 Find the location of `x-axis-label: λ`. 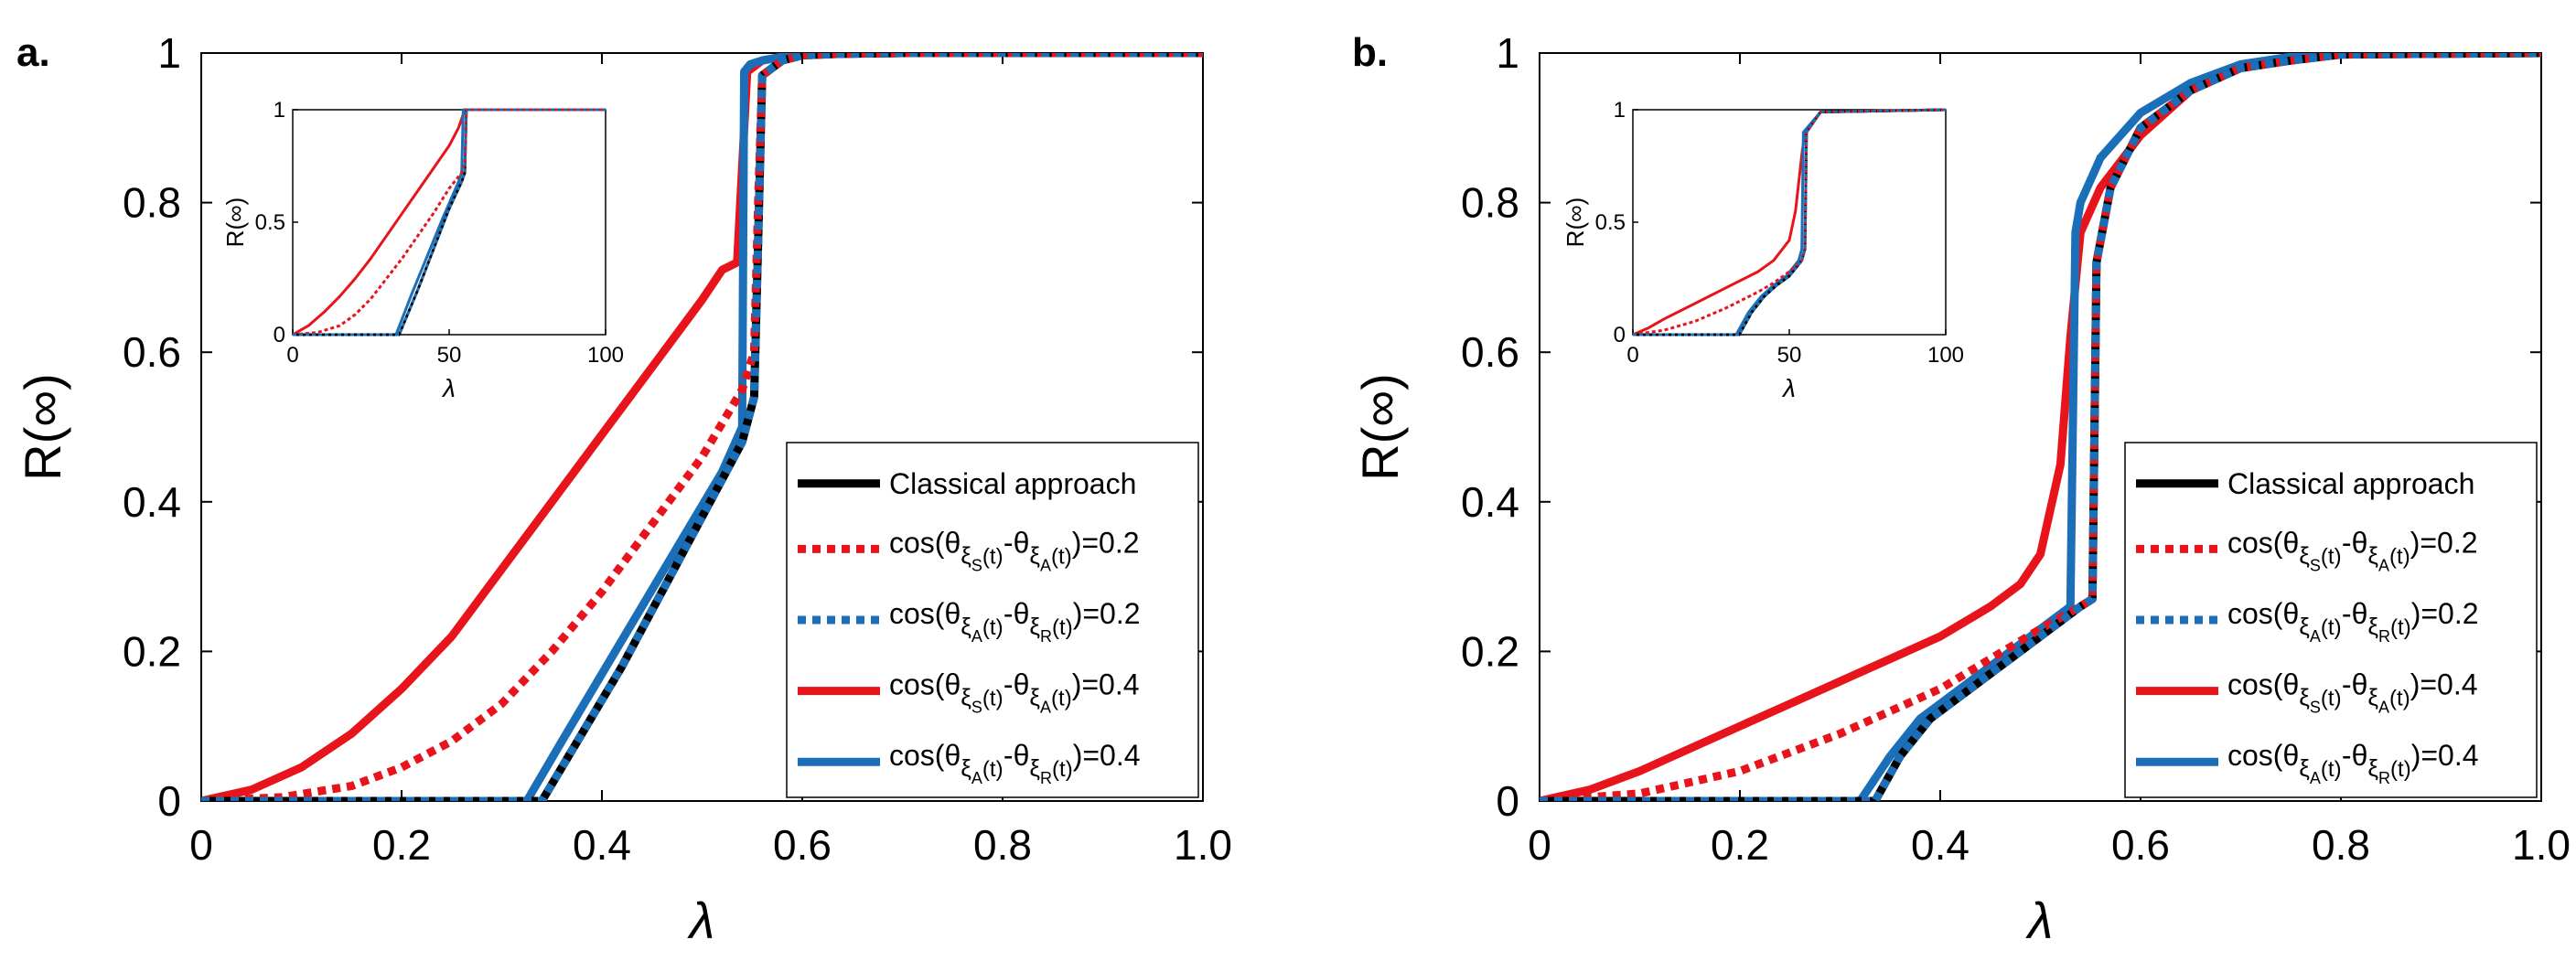

x-axis-label: λ is located at coordinates (2039, 920).